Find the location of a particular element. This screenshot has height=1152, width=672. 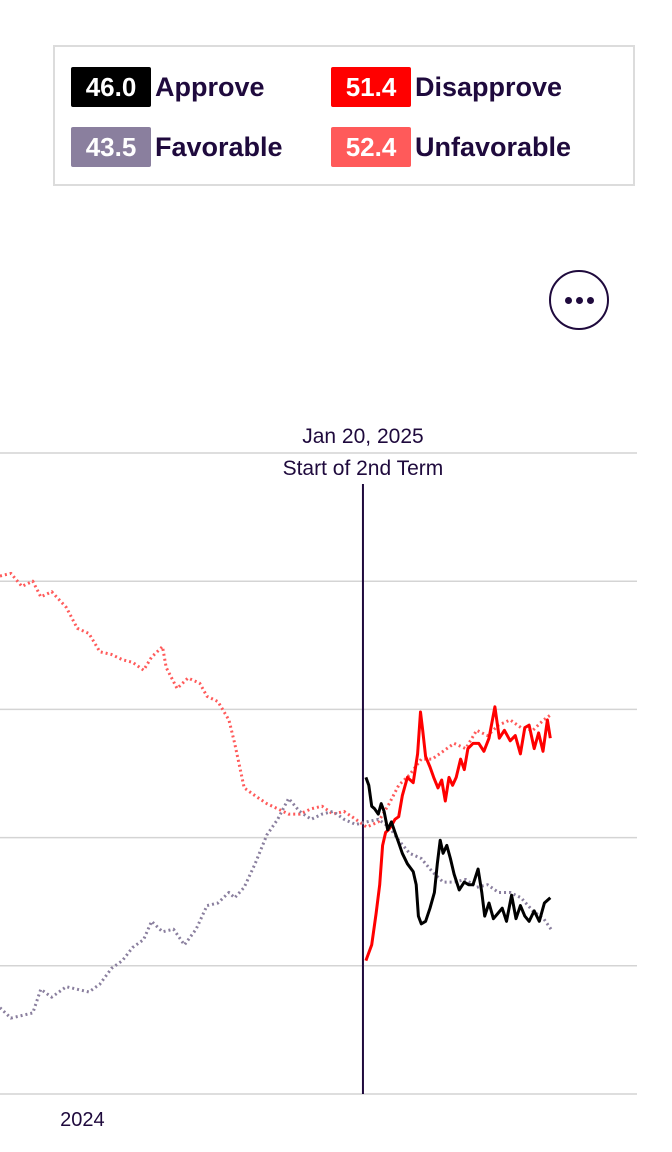

legend-item-approve: 46.0 Approve is located at coordinates (168, 87).